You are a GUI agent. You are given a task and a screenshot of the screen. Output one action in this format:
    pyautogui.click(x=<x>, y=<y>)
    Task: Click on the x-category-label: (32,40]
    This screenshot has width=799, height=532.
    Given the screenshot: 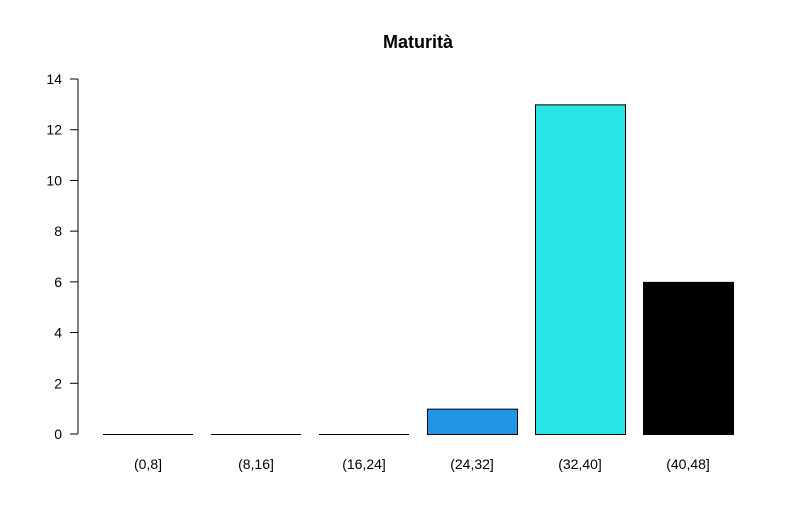 What is the action you would take?
    pyautogui.click(x=580, y=464)
    